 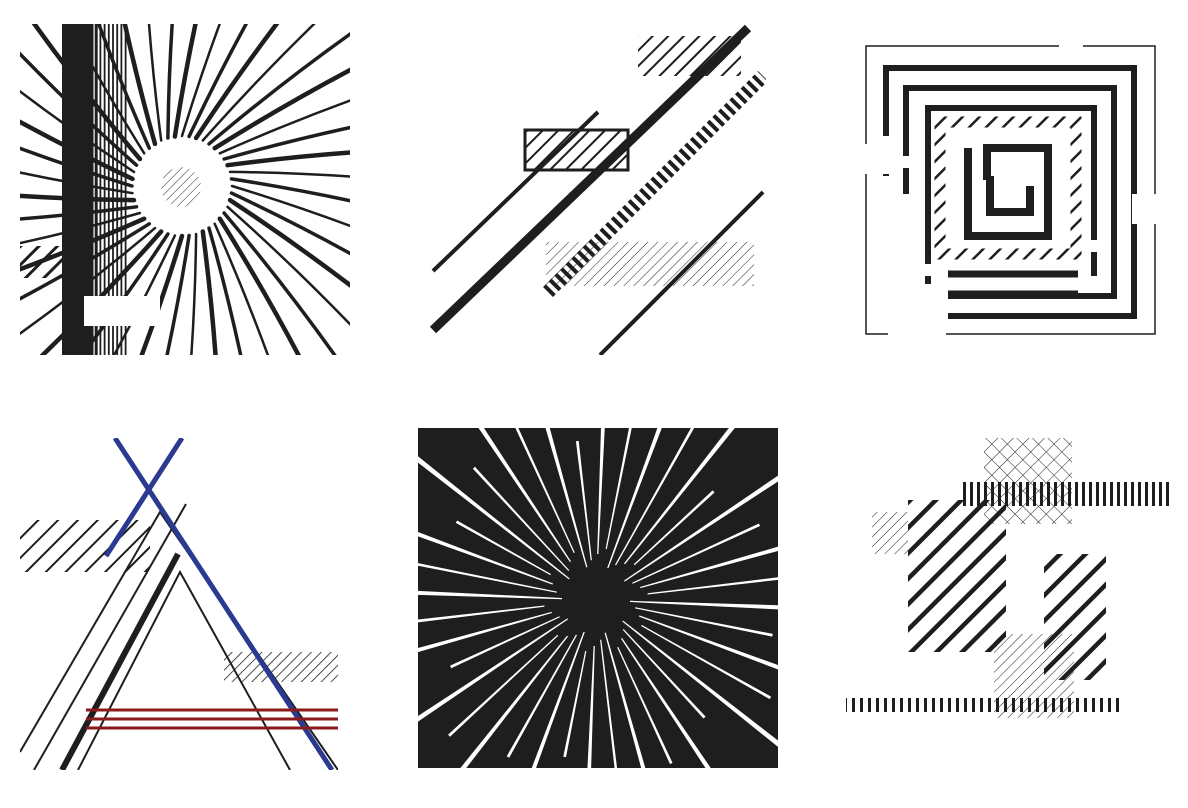 What do you see at coordinates (1075, 617) in the screenshot?
I see `small-striped-block` at bounding box center [1075, 617].